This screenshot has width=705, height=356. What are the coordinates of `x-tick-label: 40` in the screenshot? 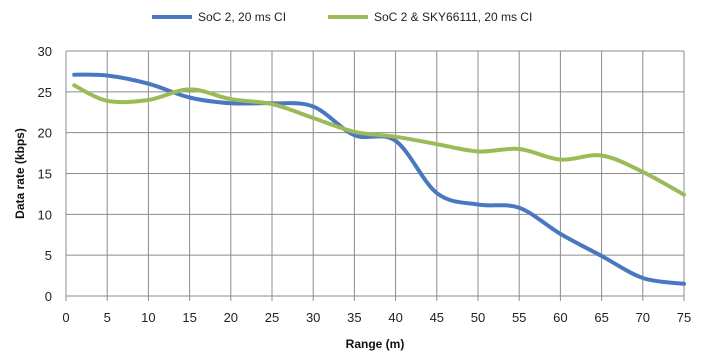 It's located at (395, 317).